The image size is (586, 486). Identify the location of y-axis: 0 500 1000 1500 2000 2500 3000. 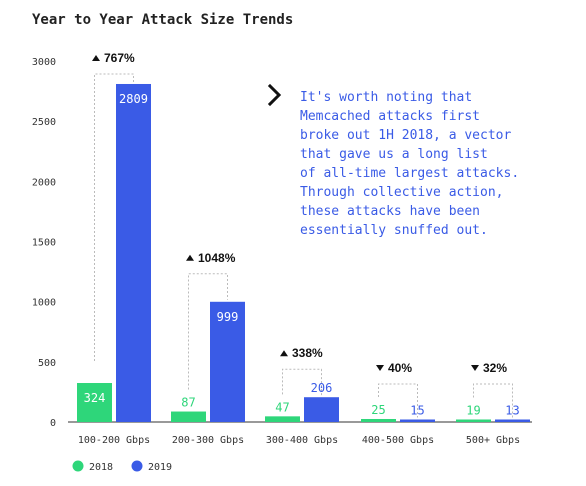
(44, 243).